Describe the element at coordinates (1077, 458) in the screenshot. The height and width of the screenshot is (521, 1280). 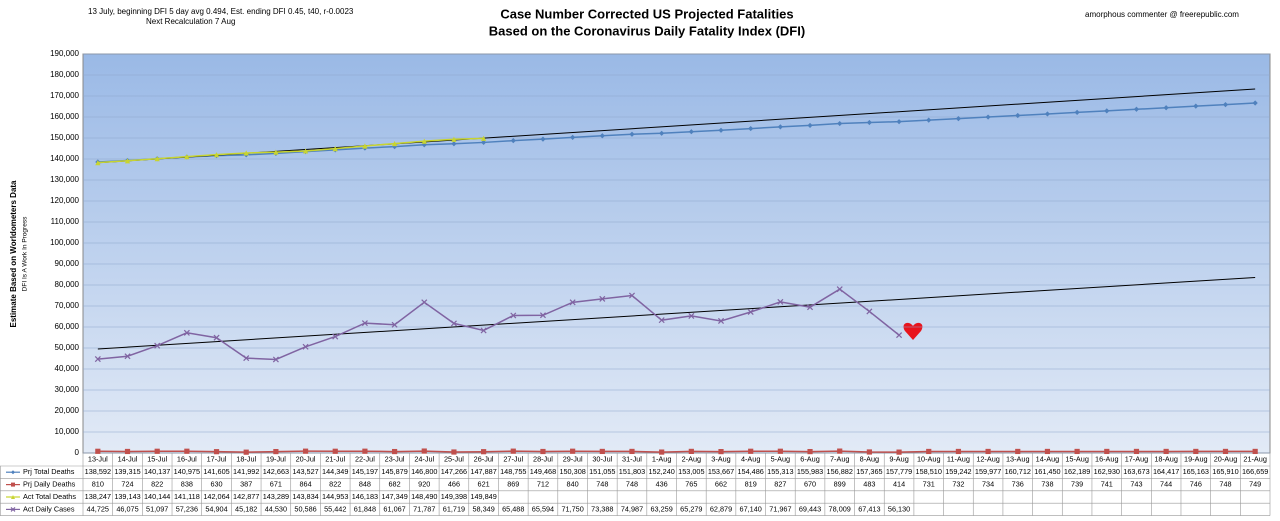
I see `x-tick-label: 15-Aug` at that location.